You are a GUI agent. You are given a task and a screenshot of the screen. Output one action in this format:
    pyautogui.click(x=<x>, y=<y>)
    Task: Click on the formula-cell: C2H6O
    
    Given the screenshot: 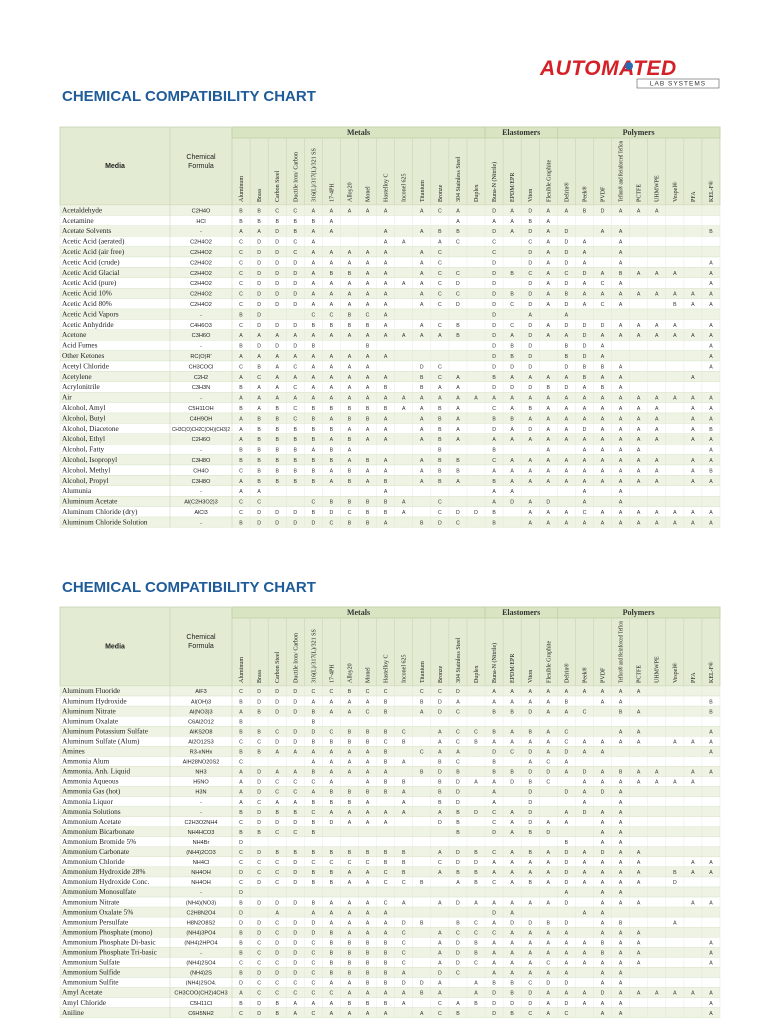 What is the action you would take?
    pyautogui.click(x=201, y=440)
    